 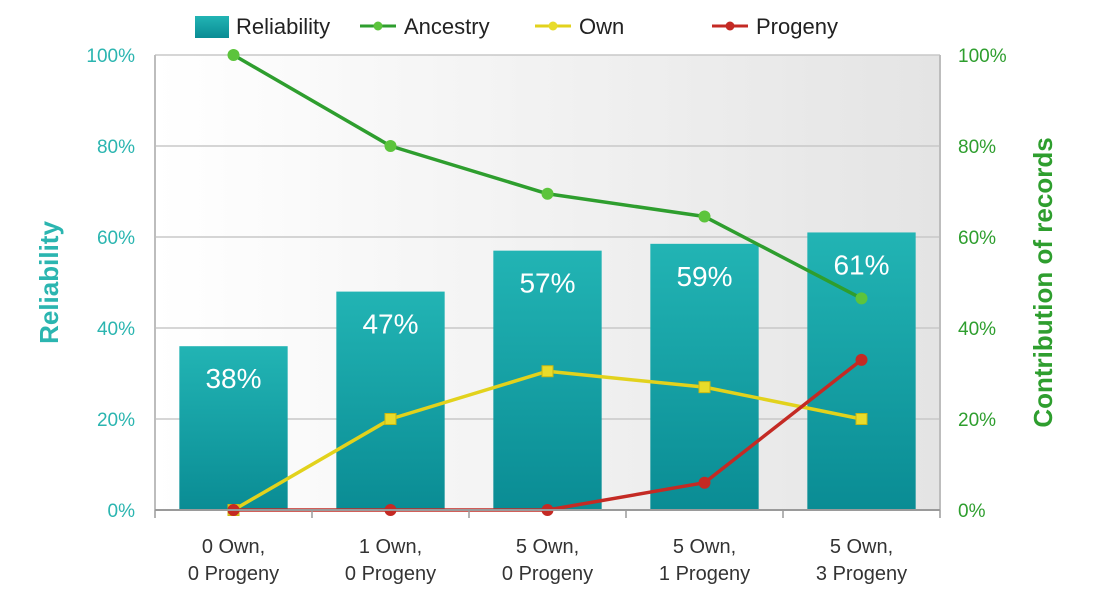 What do you see at coordinates (861, 574) in the screenshot?
I see `x-tick-label: 3 Progeny` at bounding box center [861, 574].